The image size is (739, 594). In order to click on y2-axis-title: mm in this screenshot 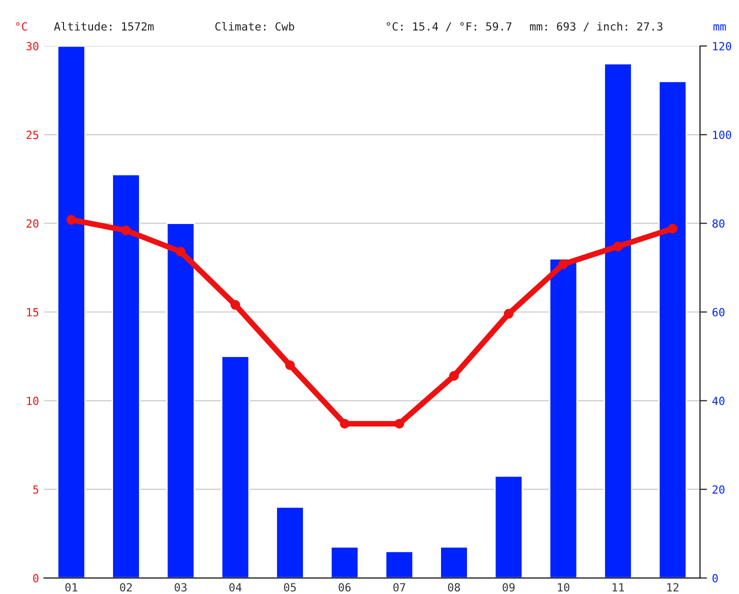, I will do `click(720, 27)`.